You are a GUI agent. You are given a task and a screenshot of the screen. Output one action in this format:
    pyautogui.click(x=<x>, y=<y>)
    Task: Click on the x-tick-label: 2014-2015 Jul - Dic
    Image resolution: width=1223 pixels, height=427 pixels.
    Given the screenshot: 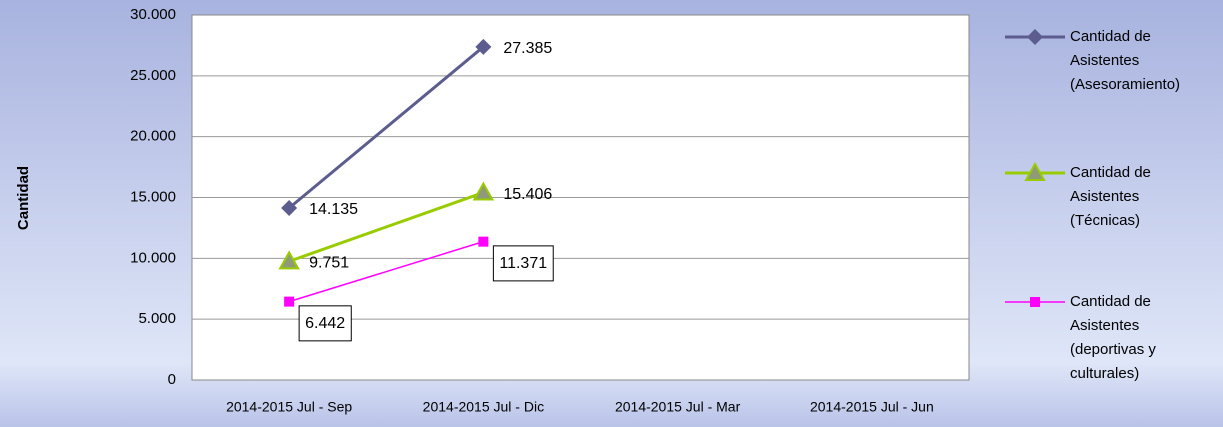 What is the action you would take?
    pyautogui.click(x=483, y=407)
    